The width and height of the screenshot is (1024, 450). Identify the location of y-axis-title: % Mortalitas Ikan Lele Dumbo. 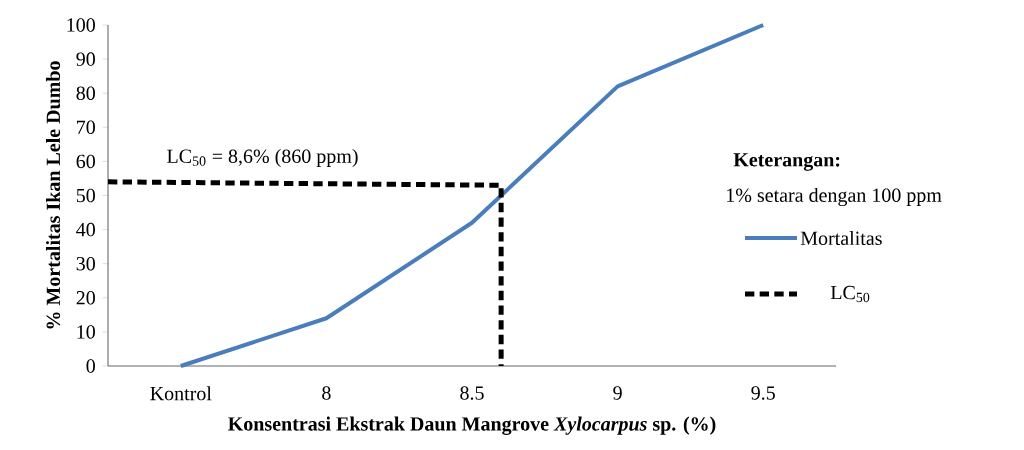
(53, 195).